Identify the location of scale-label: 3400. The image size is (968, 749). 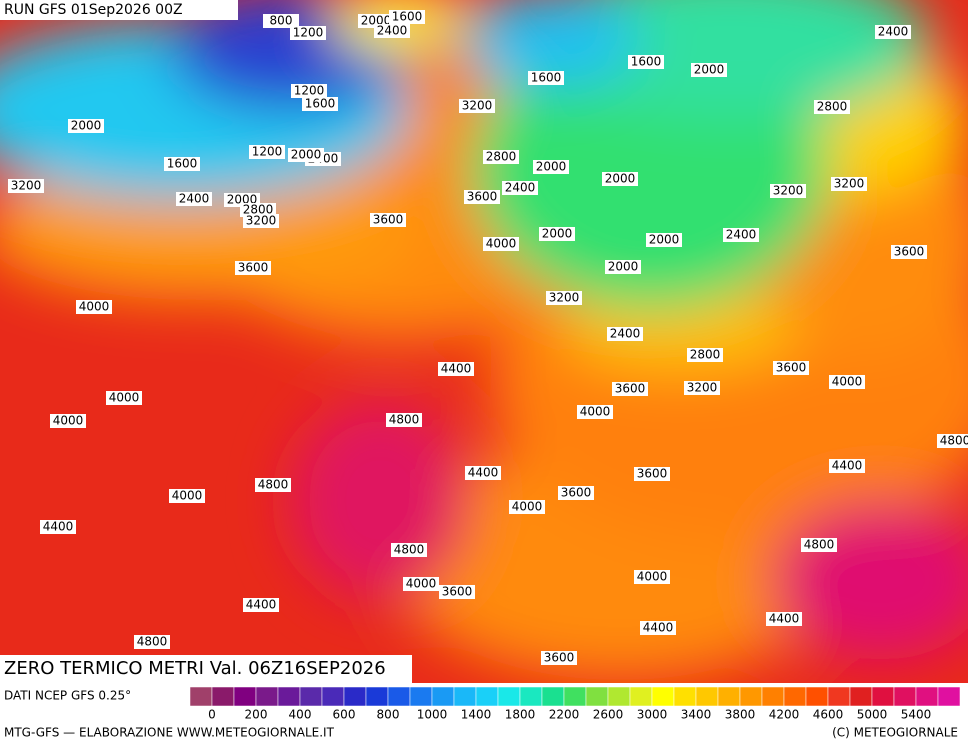
(696, 715).